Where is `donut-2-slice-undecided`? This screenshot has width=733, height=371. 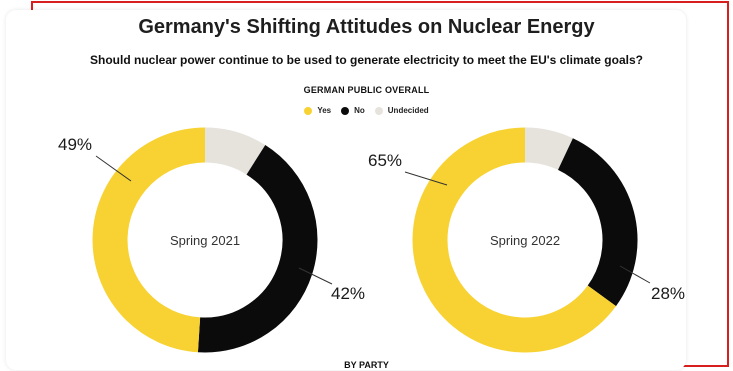
donut-2-slice-undecided is located at coordinates (548, 149).